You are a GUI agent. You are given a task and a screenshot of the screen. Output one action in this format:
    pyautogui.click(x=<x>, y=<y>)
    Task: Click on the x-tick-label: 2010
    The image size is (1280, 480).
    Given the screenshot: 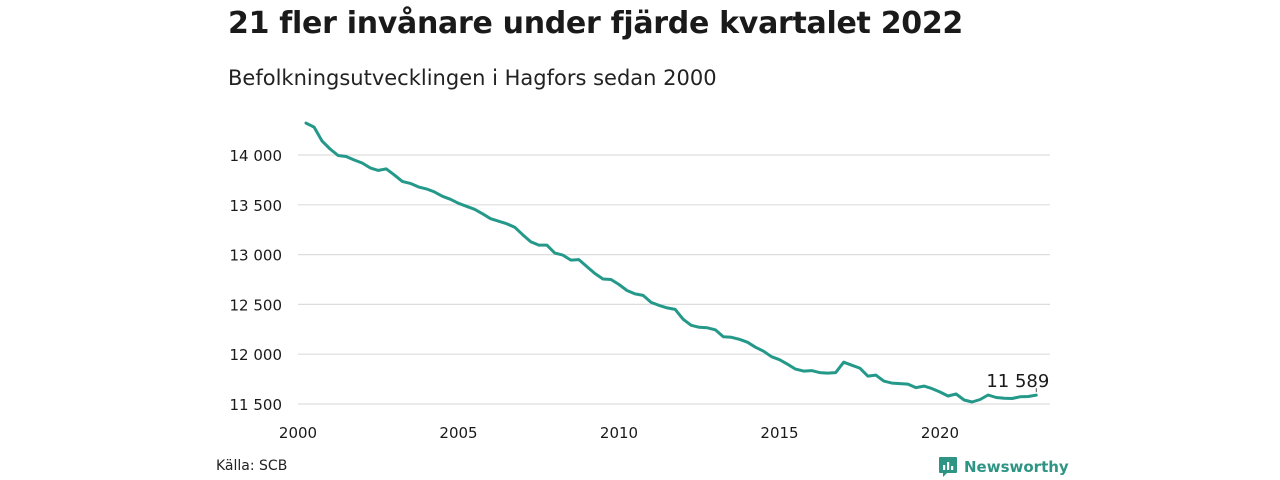 What is the action you would take?
    pyautogui.click(x=619, y=433)
    